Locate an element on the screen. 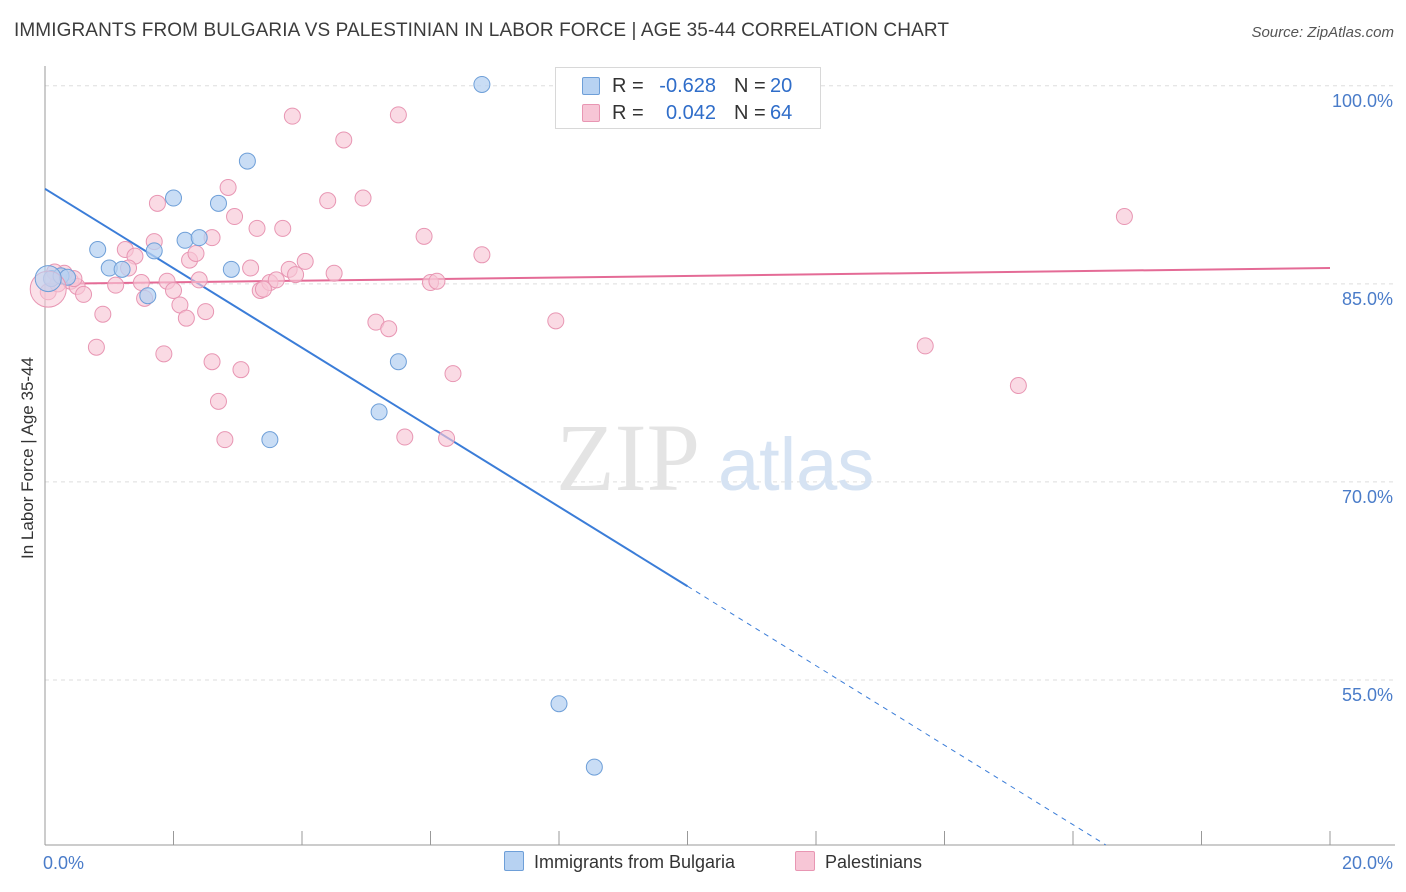  watermark-atlas: atlas is located at coordinates (796, 464).